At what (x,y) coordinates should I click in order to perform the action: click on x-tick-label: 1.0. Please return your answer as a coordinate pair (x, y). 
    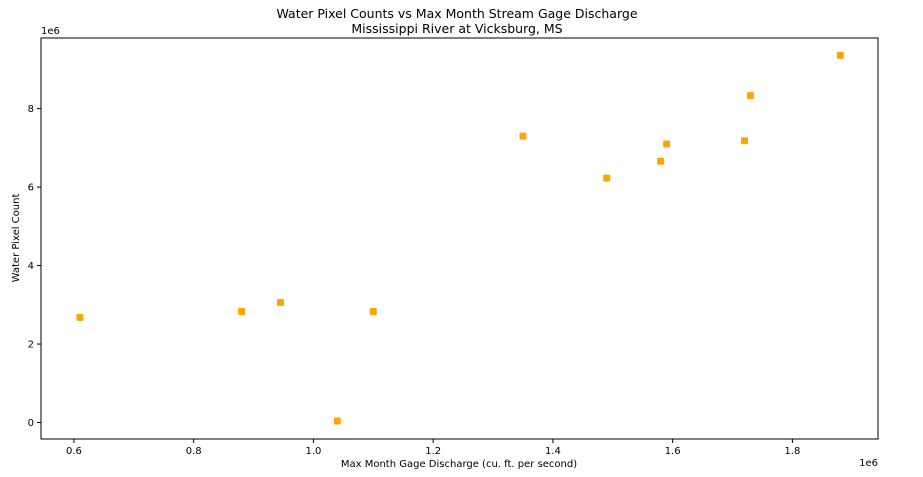
    Looking at the image, I should click on (313, 451).